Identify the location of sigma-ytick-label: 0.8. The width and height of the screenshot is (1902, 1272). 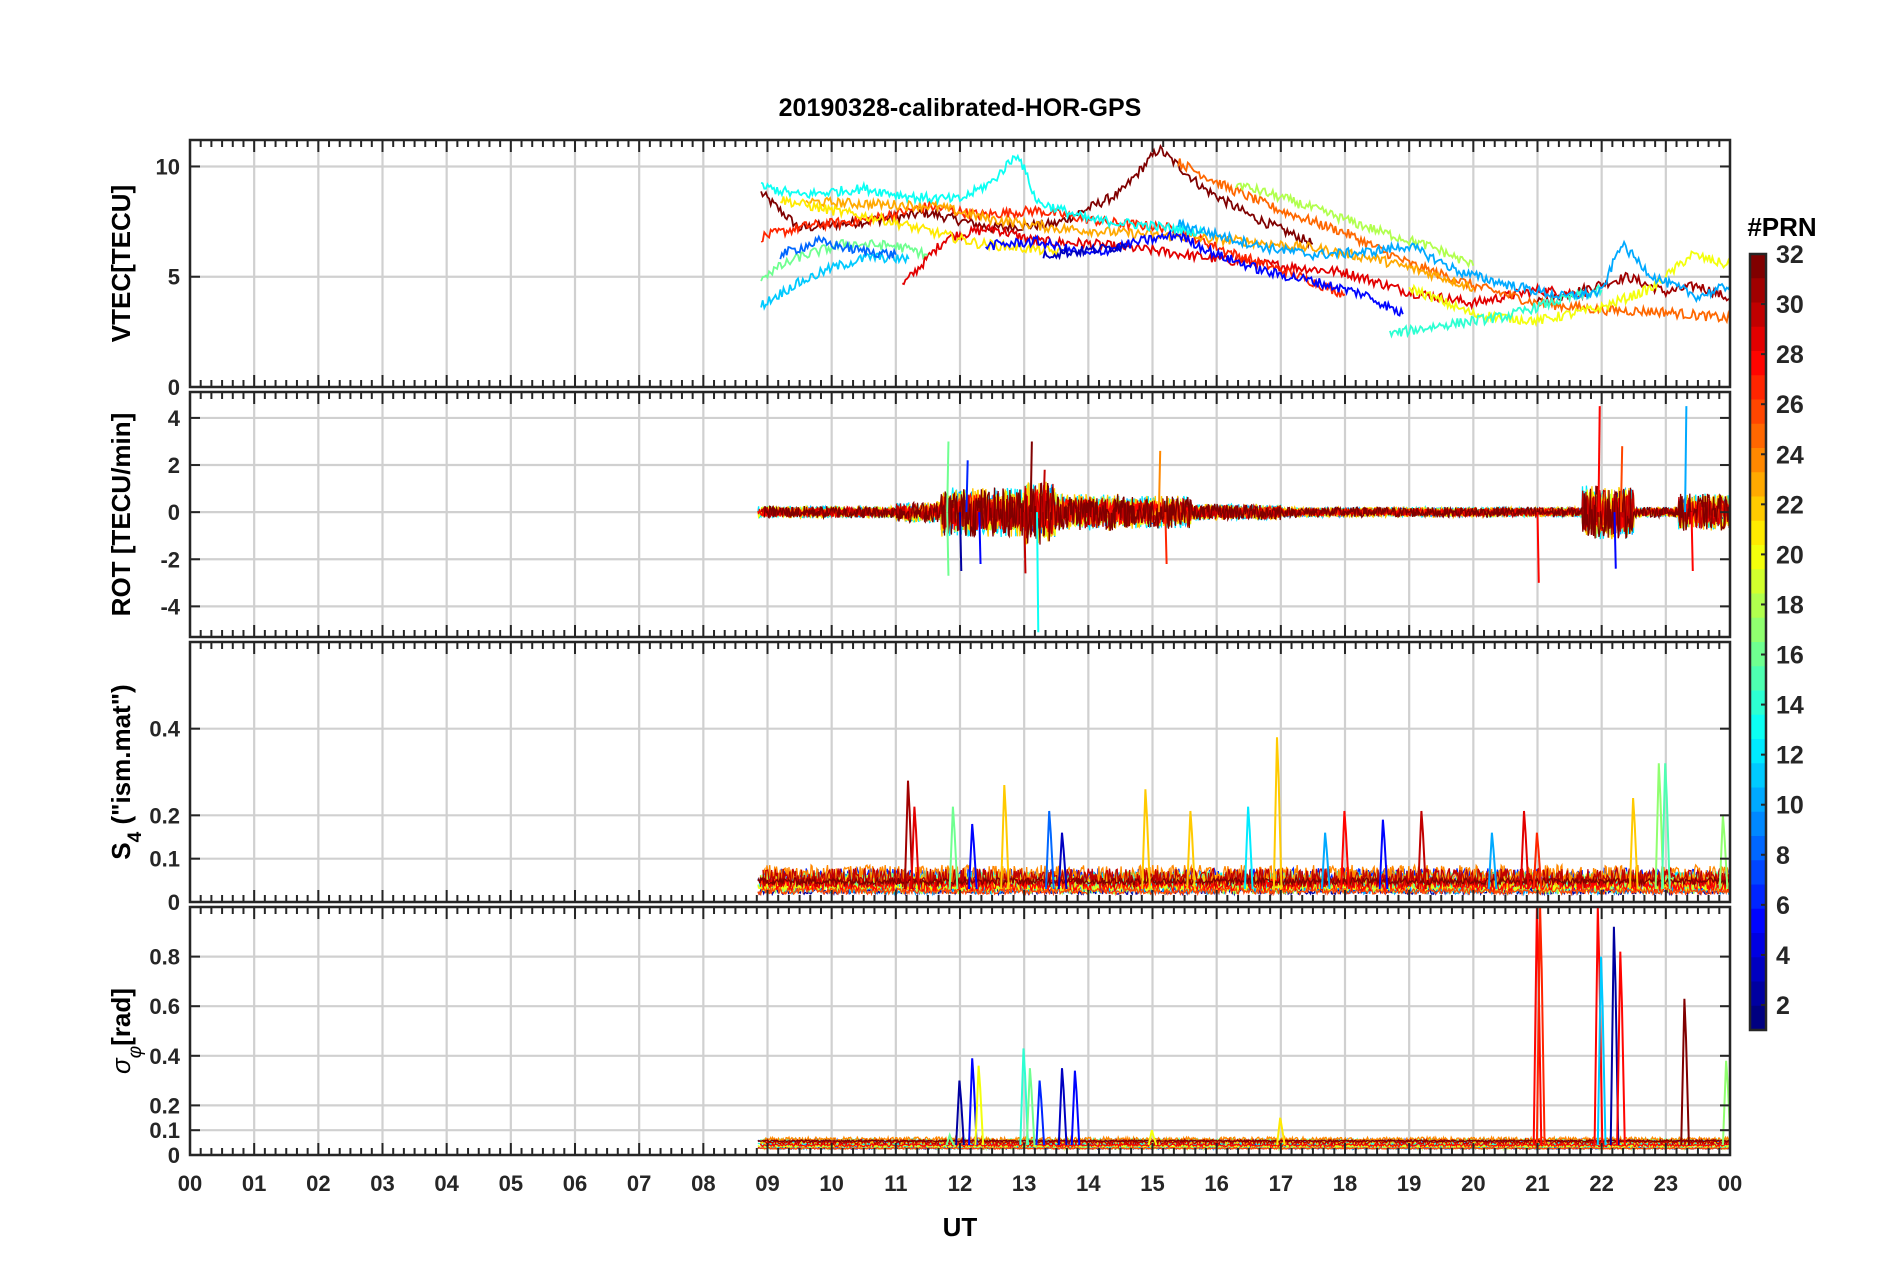
(164, 957).